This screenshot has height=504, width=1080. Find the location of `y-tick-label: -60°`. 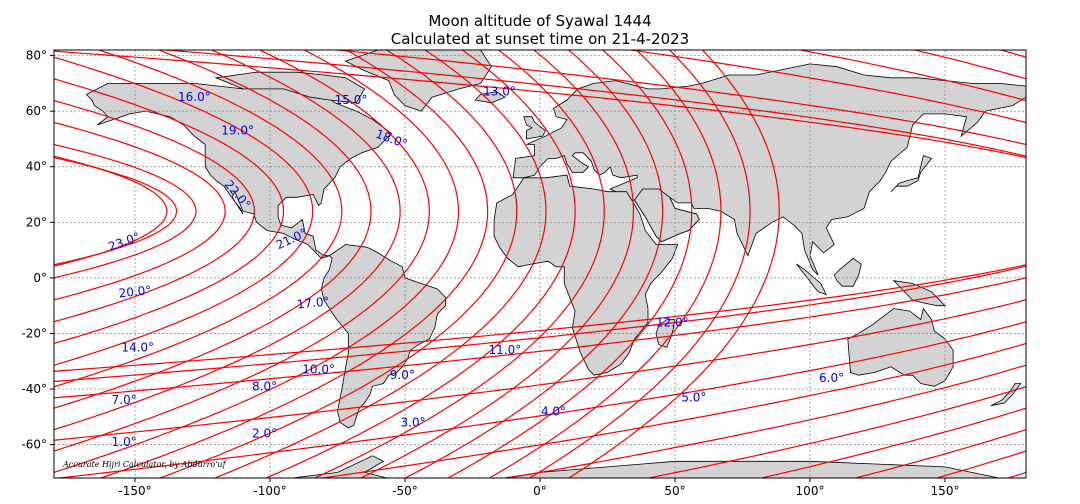

y-tick-label: -60° is located at coordinates (34, 445).